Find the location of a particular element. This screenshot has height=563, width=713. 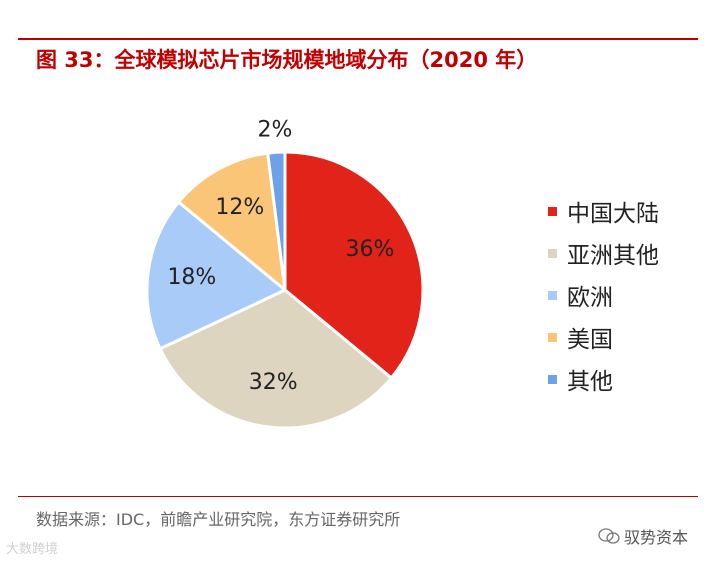

legend-label: 欧洲 is located at coordinates (590, 298).